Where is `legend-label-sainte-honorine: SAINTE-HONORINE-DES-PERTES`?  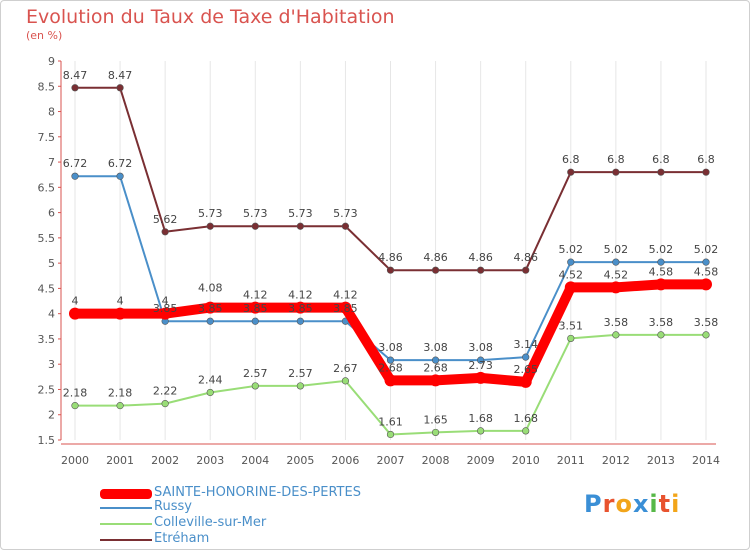 legend-label-sainte-honorine: SAINTE-HONORINE-DES-PERTES is located at coordinates (257, 492).